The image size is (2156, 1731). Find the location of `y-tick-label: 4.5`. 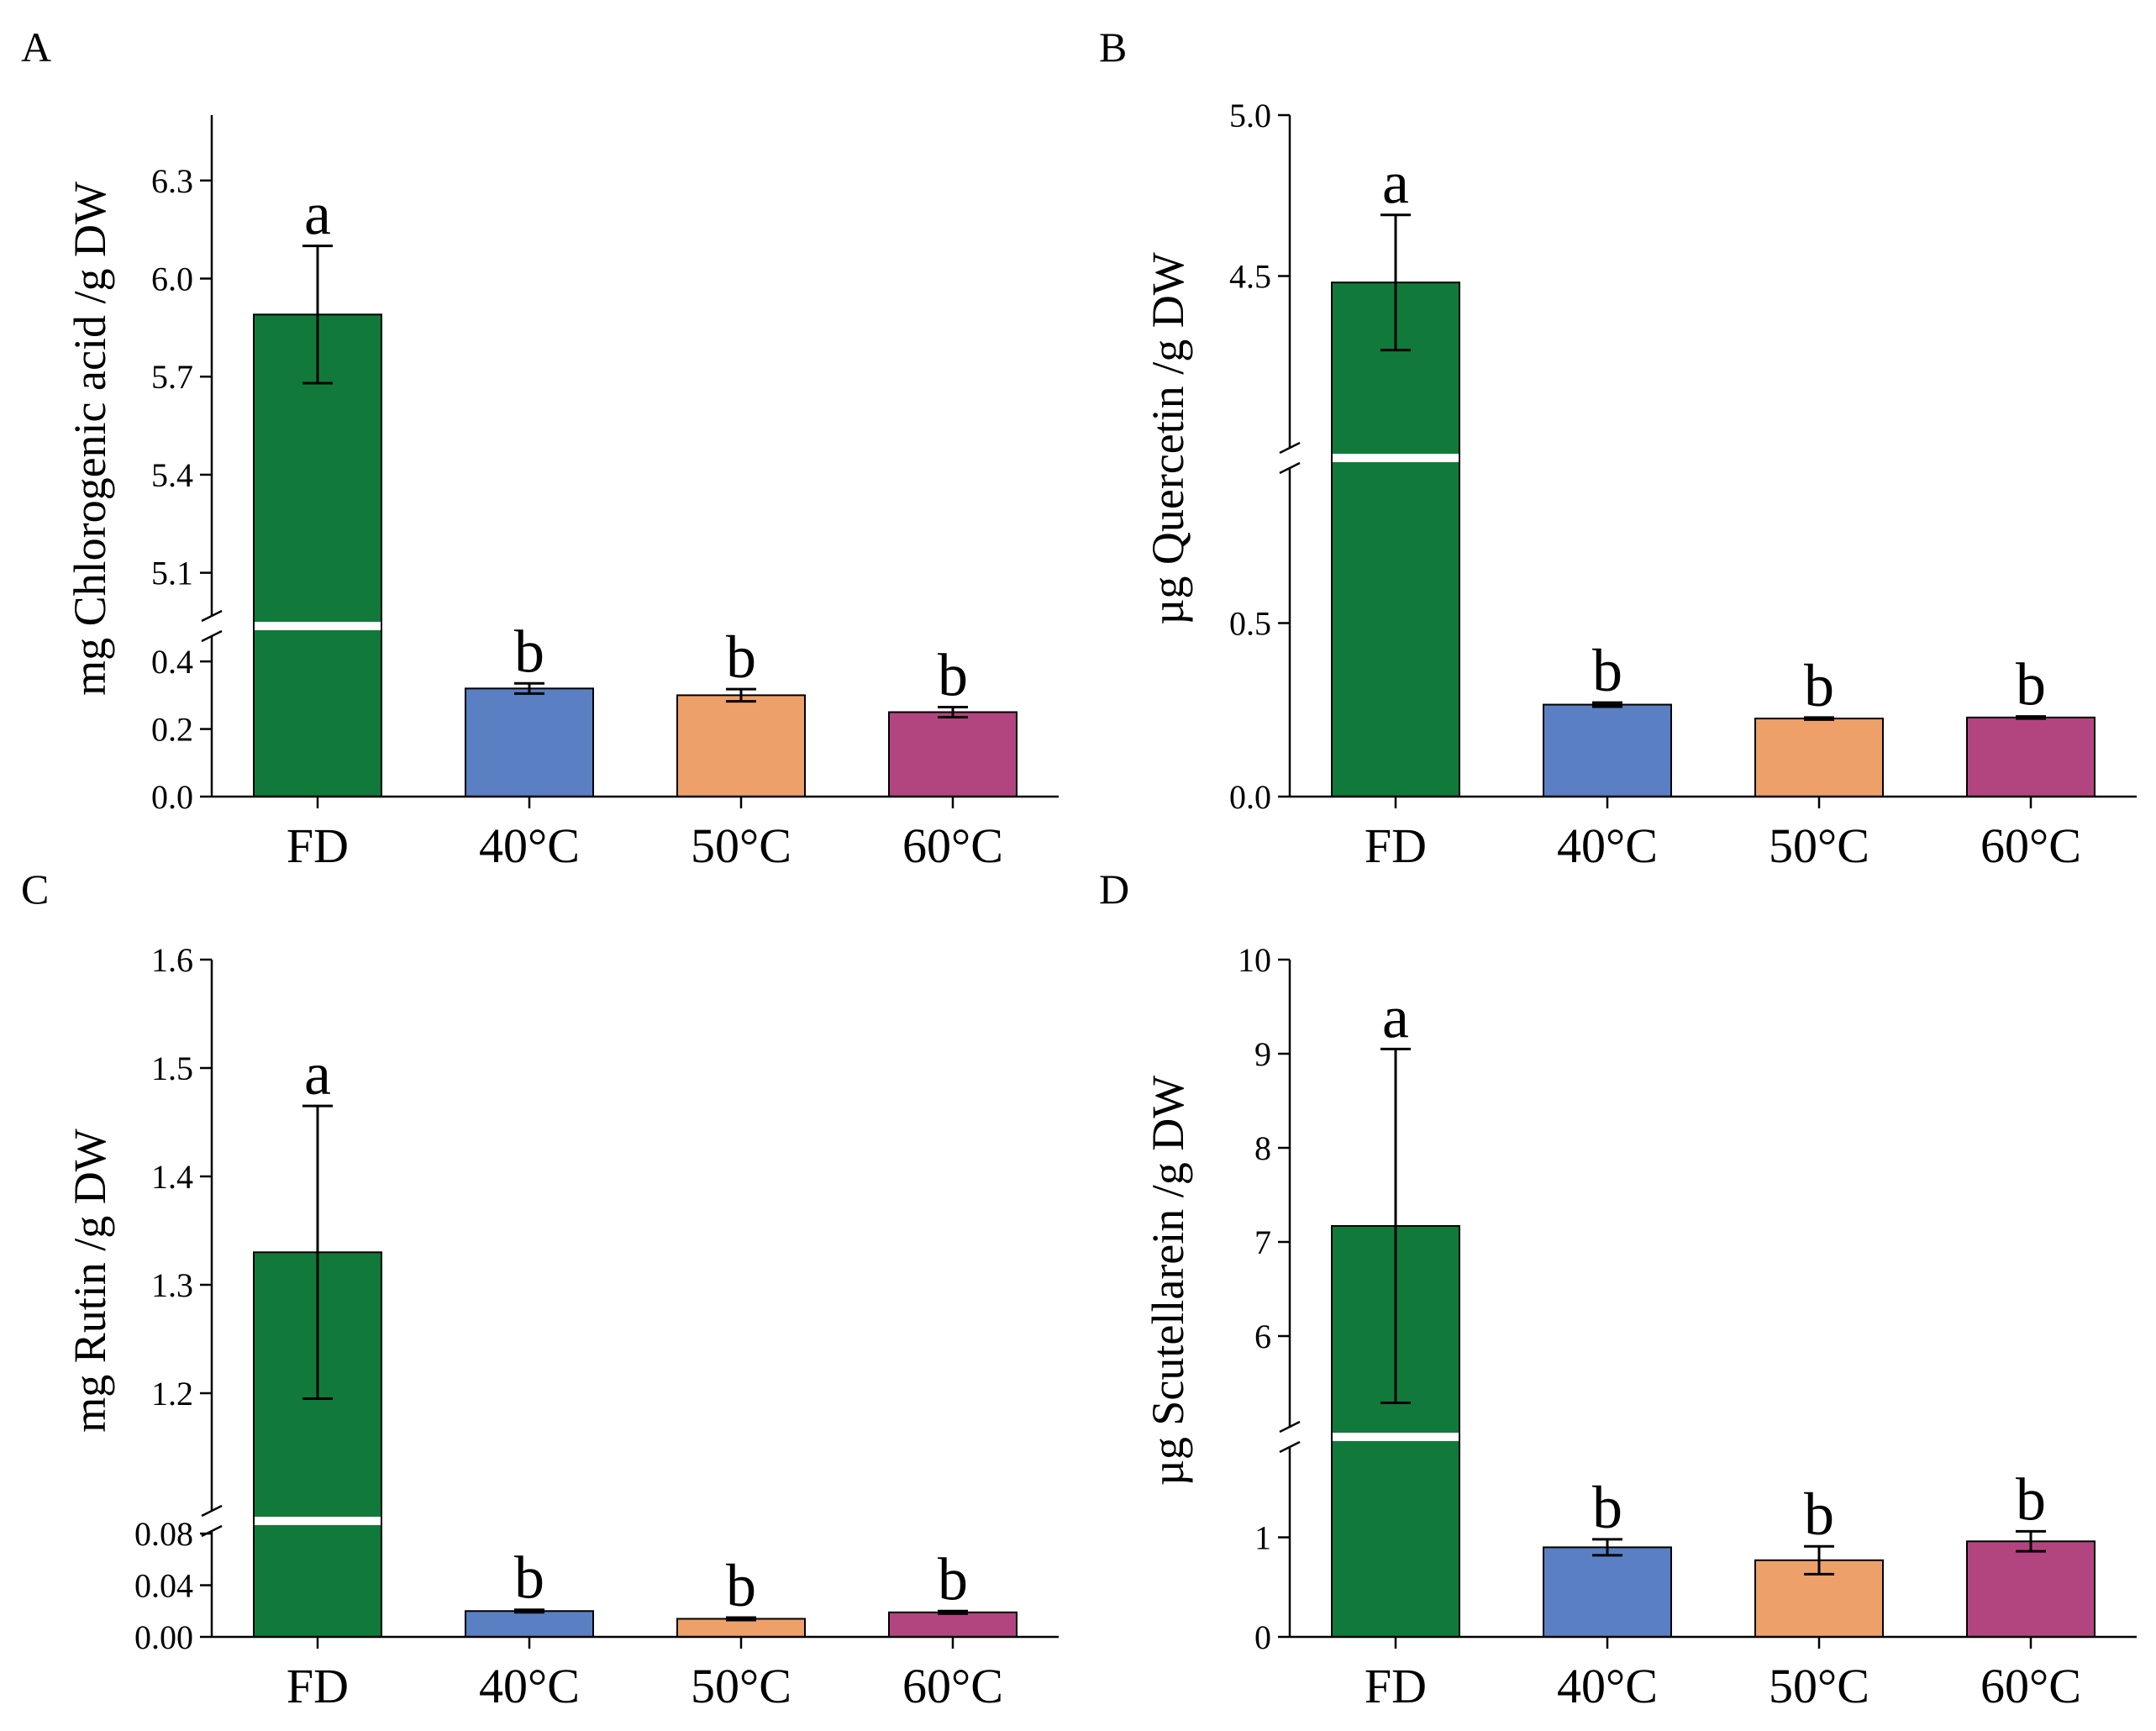

y-tick-label: 4.5 is located at coordinates (1250, 277).